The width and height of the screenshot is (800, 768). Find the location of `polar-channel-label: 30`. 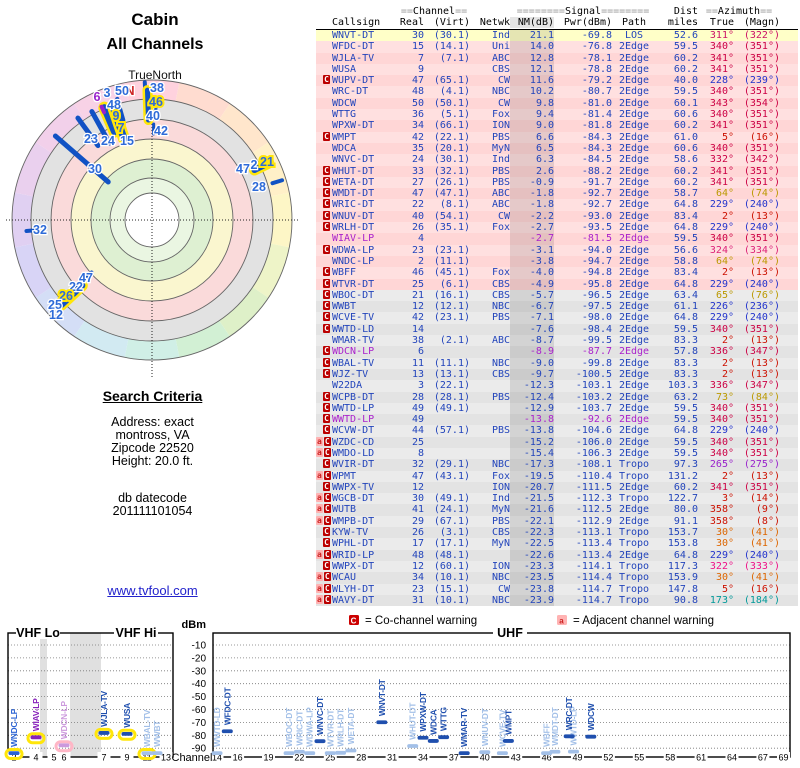

polar-channel-label: 30 is located at coordinates (95, 169).